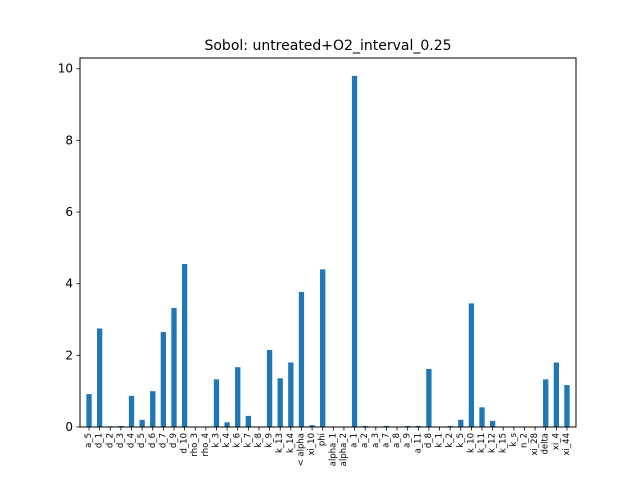 This screenshot has width=640, height=480. What do you see at coordinates (69, 212) in the screenshot?
I see `y-tick-label: 6` at bounding box center [69, 212].